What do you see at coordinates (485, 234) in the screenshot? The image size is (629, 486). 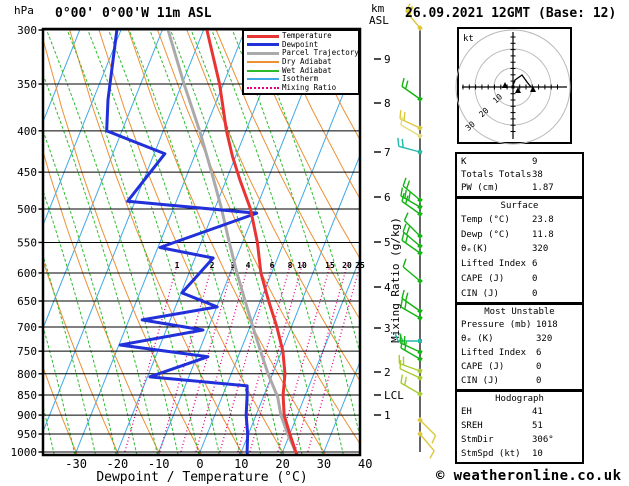 I see `stat-label: Dewp (°C)` at bounding box center [485, 234].